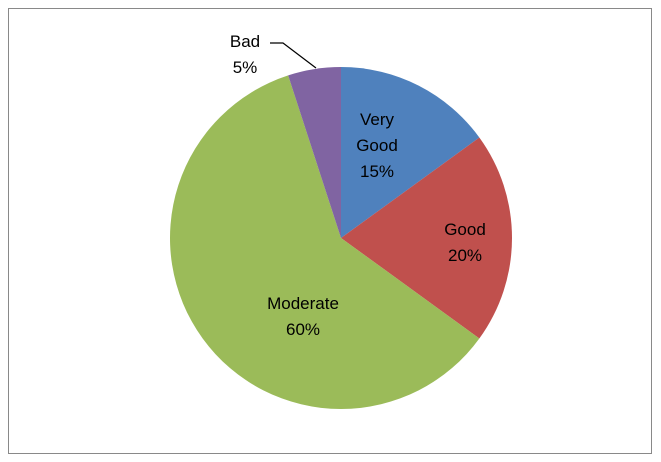 The width and height of the screenshot is (661, 462). I want to click on slice-label: Very Good 15%, so click(377, 146).